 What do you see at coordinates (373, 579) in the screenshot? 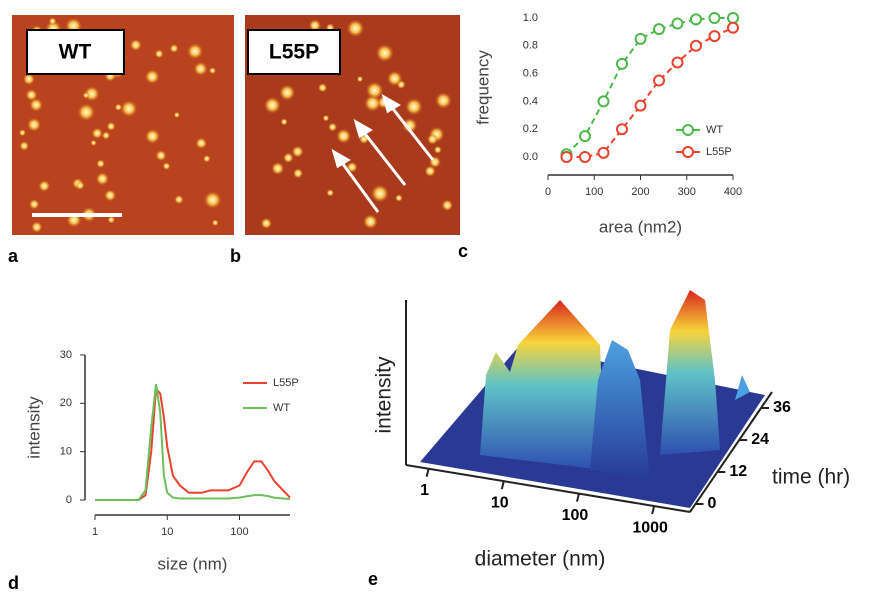
I see `panel-label: e` at bounding box center [373, 579].